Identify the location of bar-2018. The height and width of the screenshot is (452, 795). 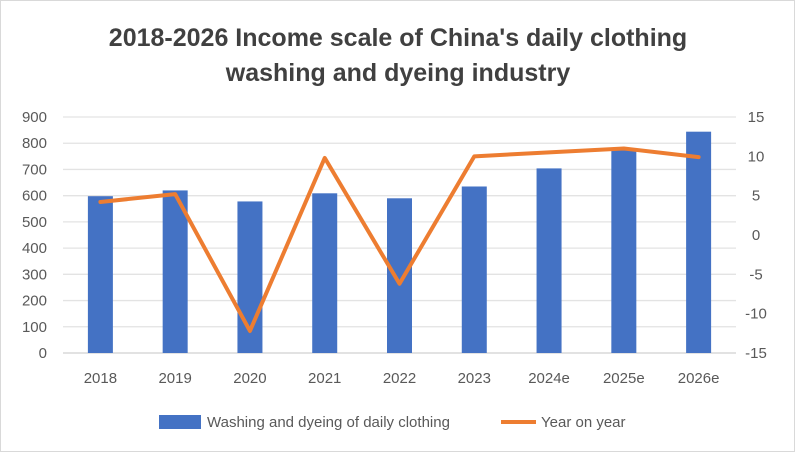
(100, 274).